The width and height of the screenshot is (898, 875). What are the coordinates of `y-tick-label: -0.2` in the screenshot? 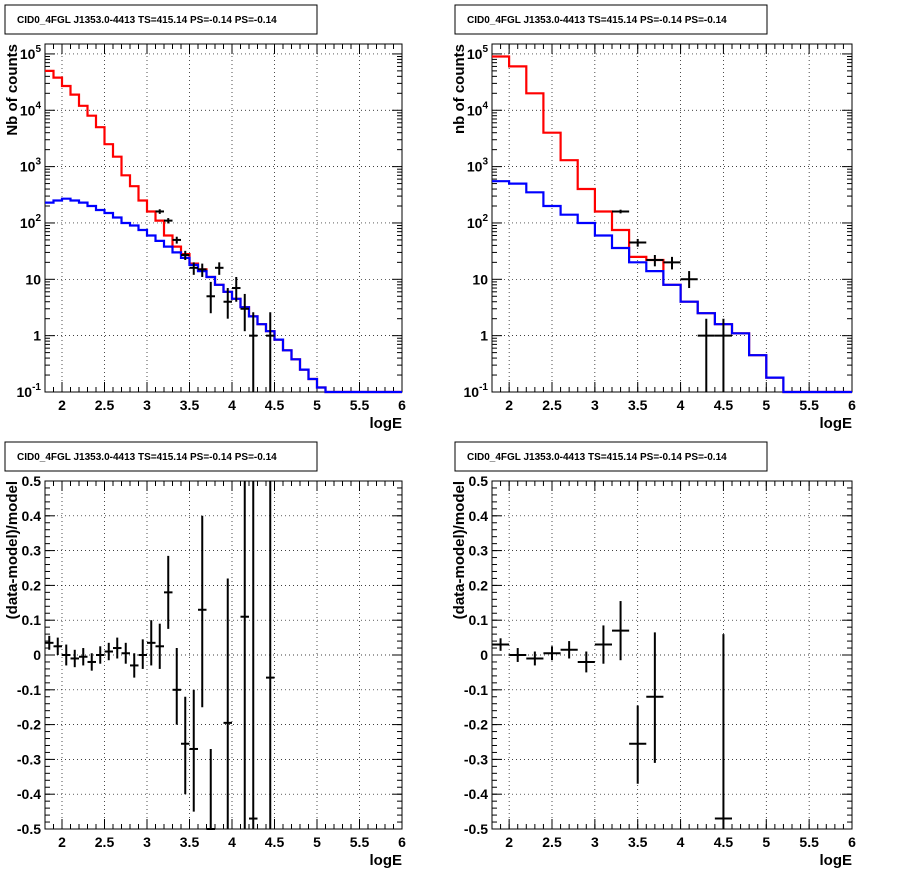 It's located at (29, 725).